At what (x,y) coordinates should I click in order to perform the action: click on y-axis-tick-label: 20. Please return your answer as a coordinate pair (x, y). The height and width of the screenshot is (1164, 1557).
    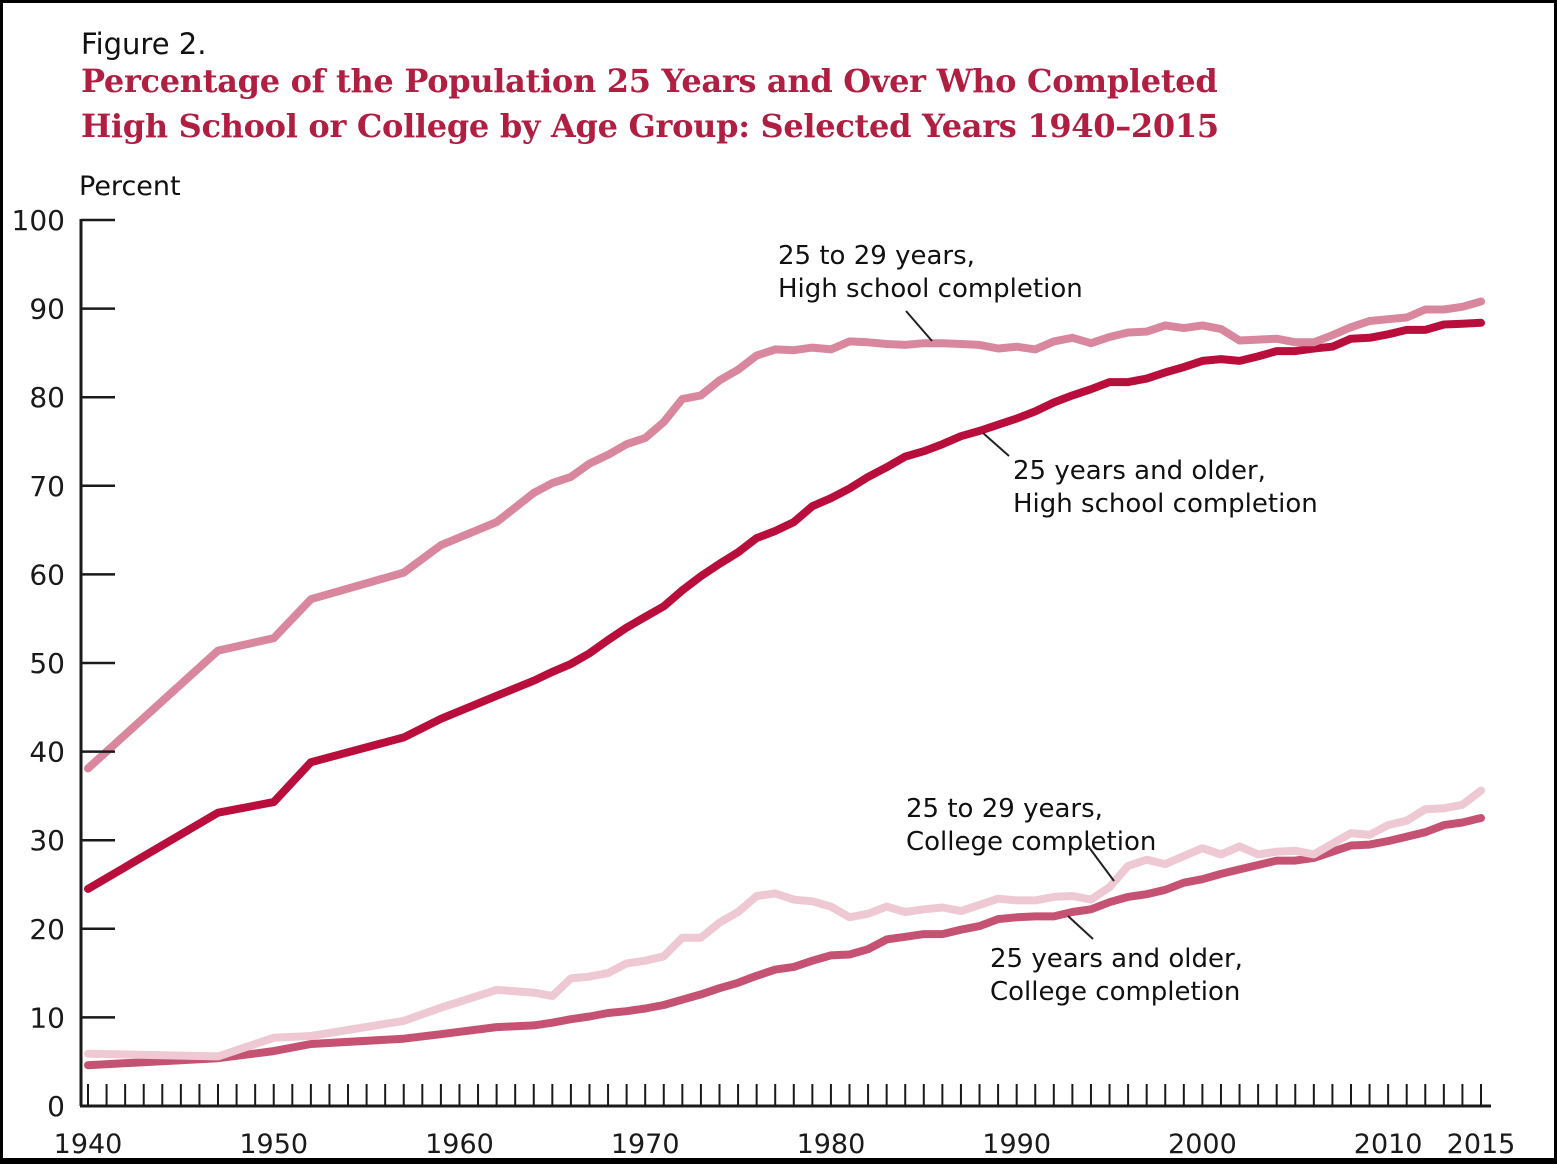
    Looking at the image, I should click on (47, 929).